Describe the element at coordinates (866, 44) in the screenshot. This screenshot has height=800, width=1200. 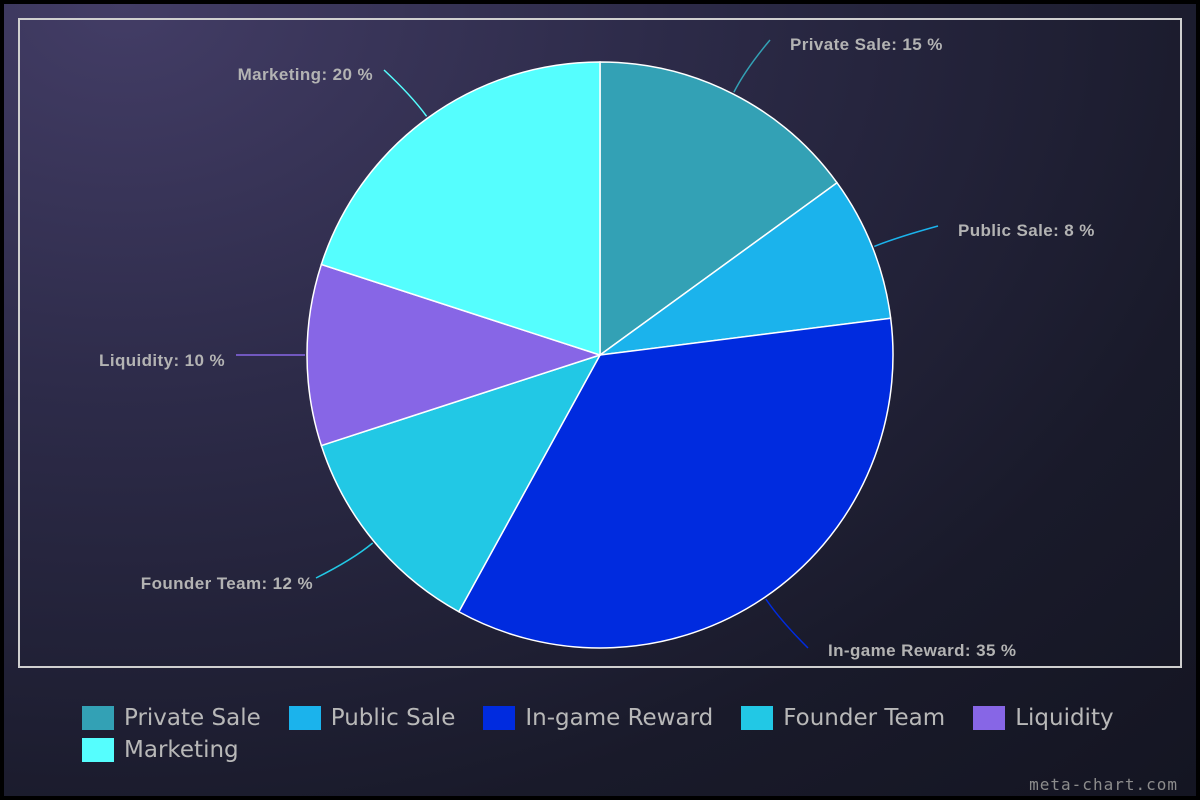
I see `slice-label-private-sale: Private Sale: 15 %` at that location.